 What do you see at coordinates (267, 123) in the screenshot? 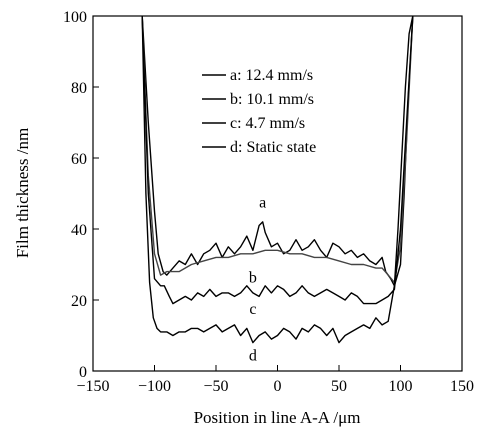
I see `legend-entry-c: c: 4.7 mm/s` at bounding box center [267, 123].